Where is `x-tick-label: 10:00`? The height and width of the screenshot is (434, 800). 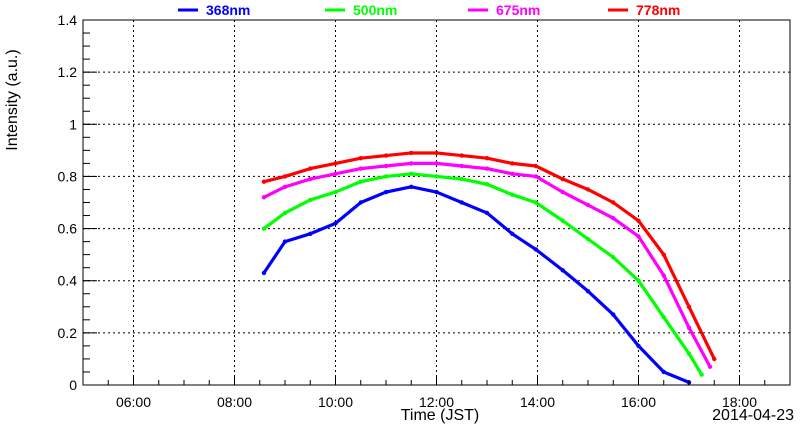 x-tick-label: 10:00 is located at coordinates (335, 402).